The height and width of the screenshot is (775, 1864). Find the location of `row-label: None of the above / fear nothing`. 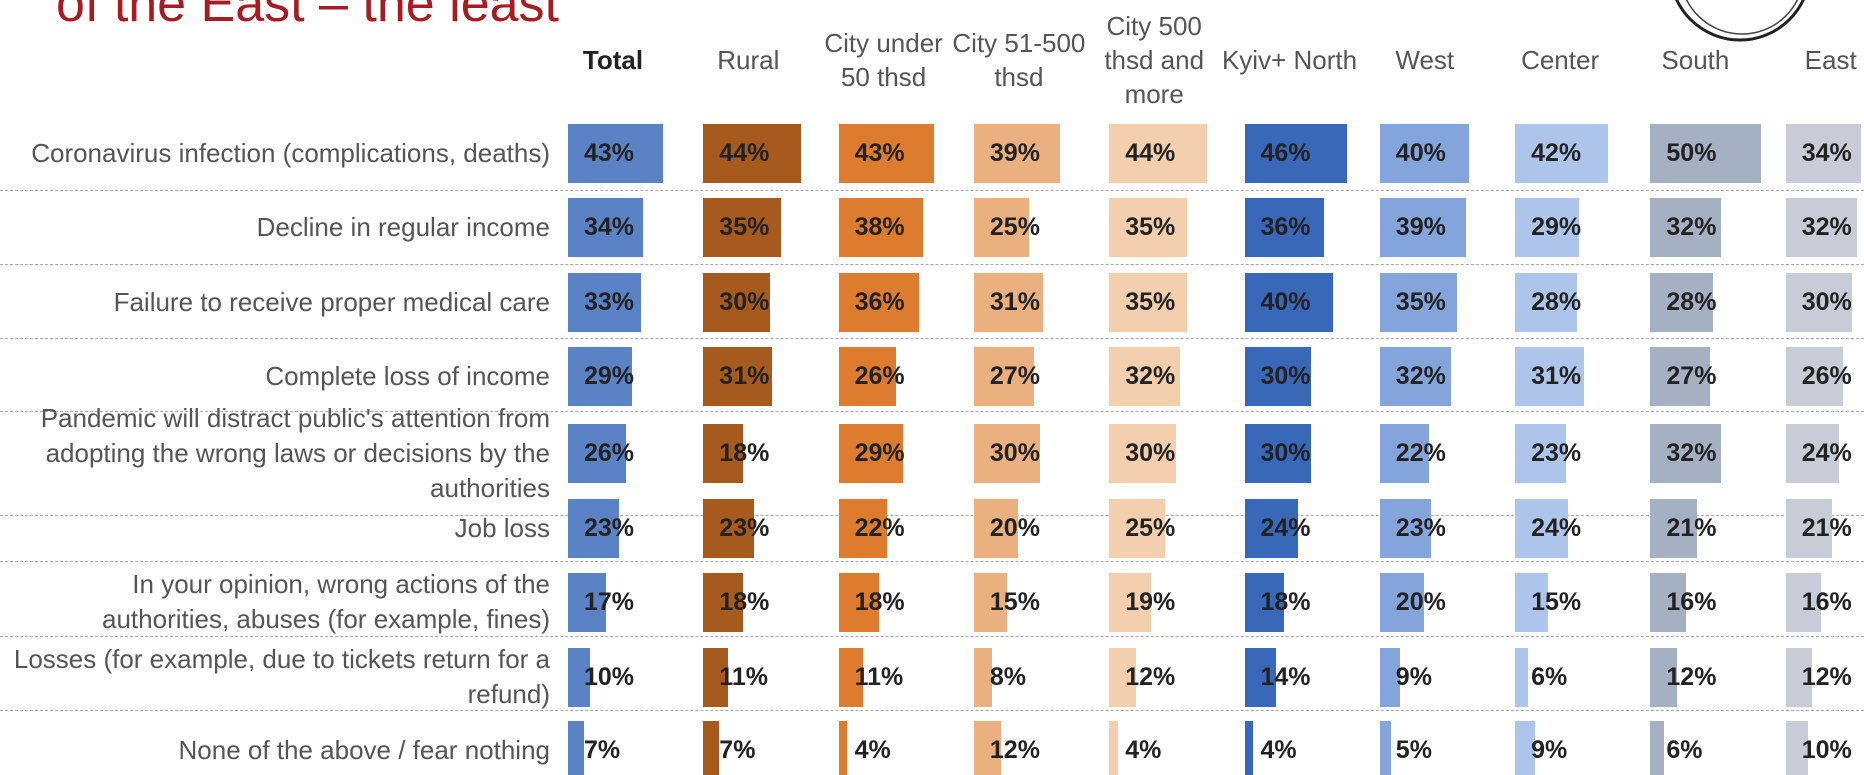

row-label: None of the above / fear nothing is located at coordinates (364, 749).